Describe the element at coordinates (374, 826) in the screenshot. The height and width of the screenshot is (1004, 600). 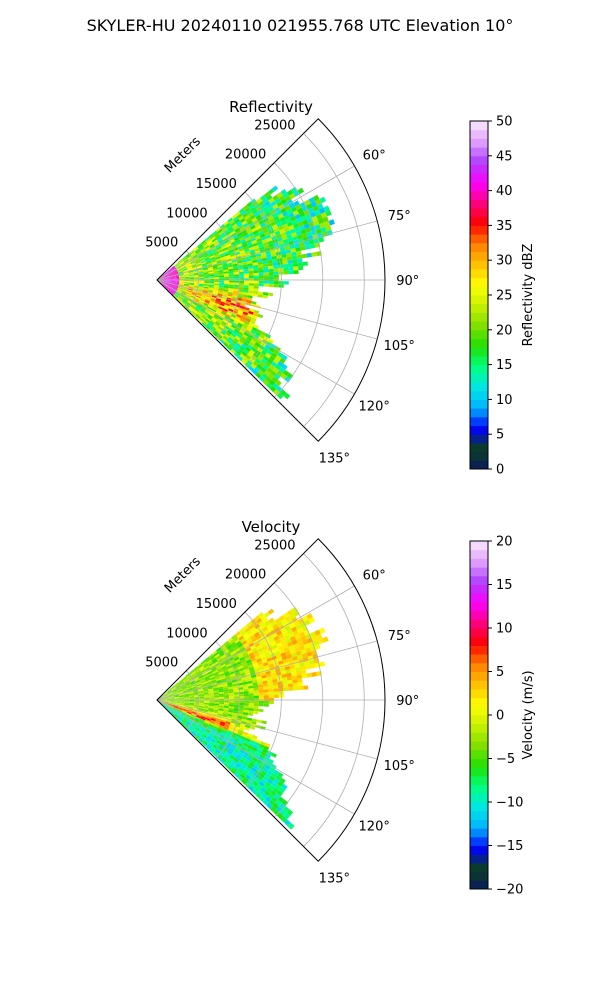
I see `theta-tick-label: 120°` at that location.